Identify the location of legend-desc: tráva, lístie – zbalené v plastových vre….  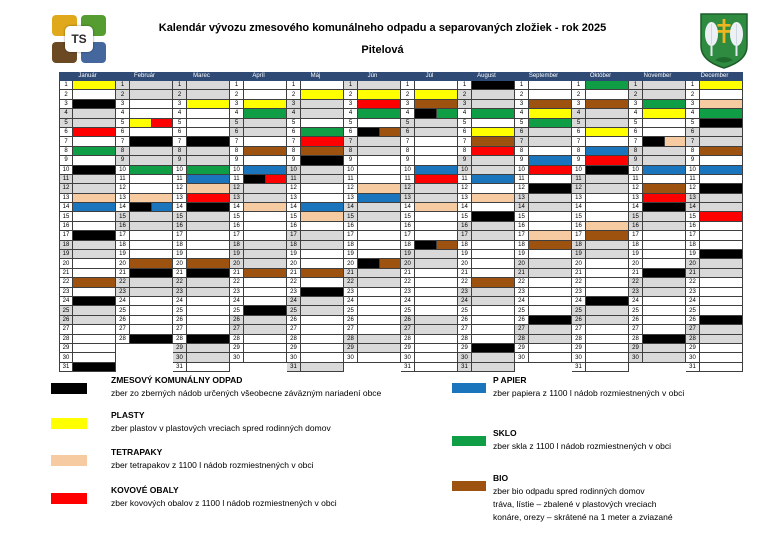
(575, 504).